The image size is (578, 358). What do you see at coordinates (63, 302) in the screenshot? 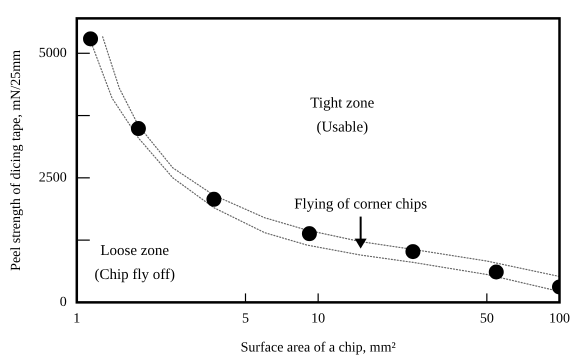
I see `y-tick-label: 0` at bounding box center [63, 302].